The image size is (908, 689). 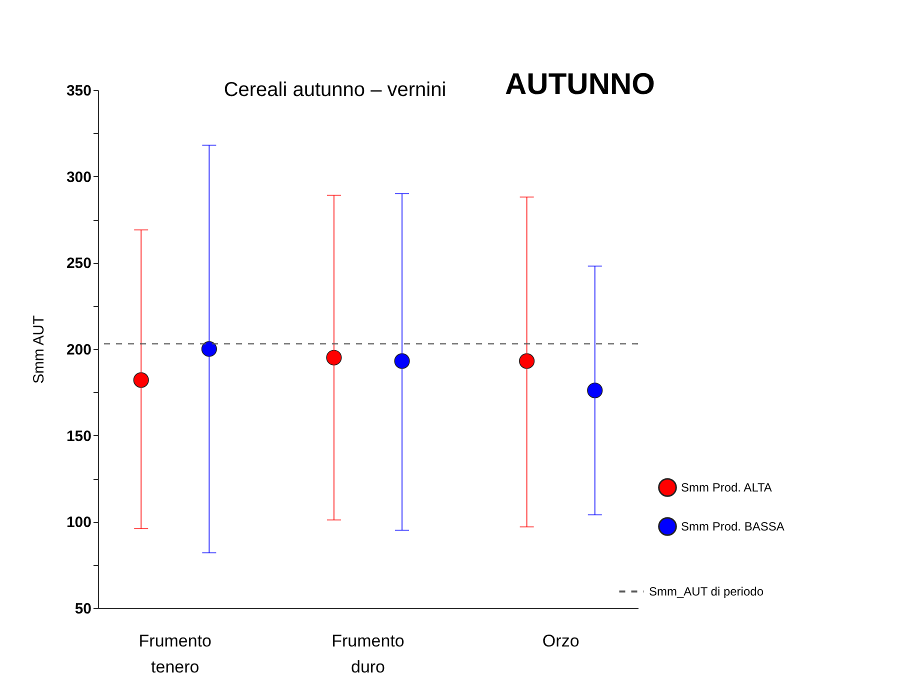 I want to click on y-tick-label: 50, so click(x=83, y=609).